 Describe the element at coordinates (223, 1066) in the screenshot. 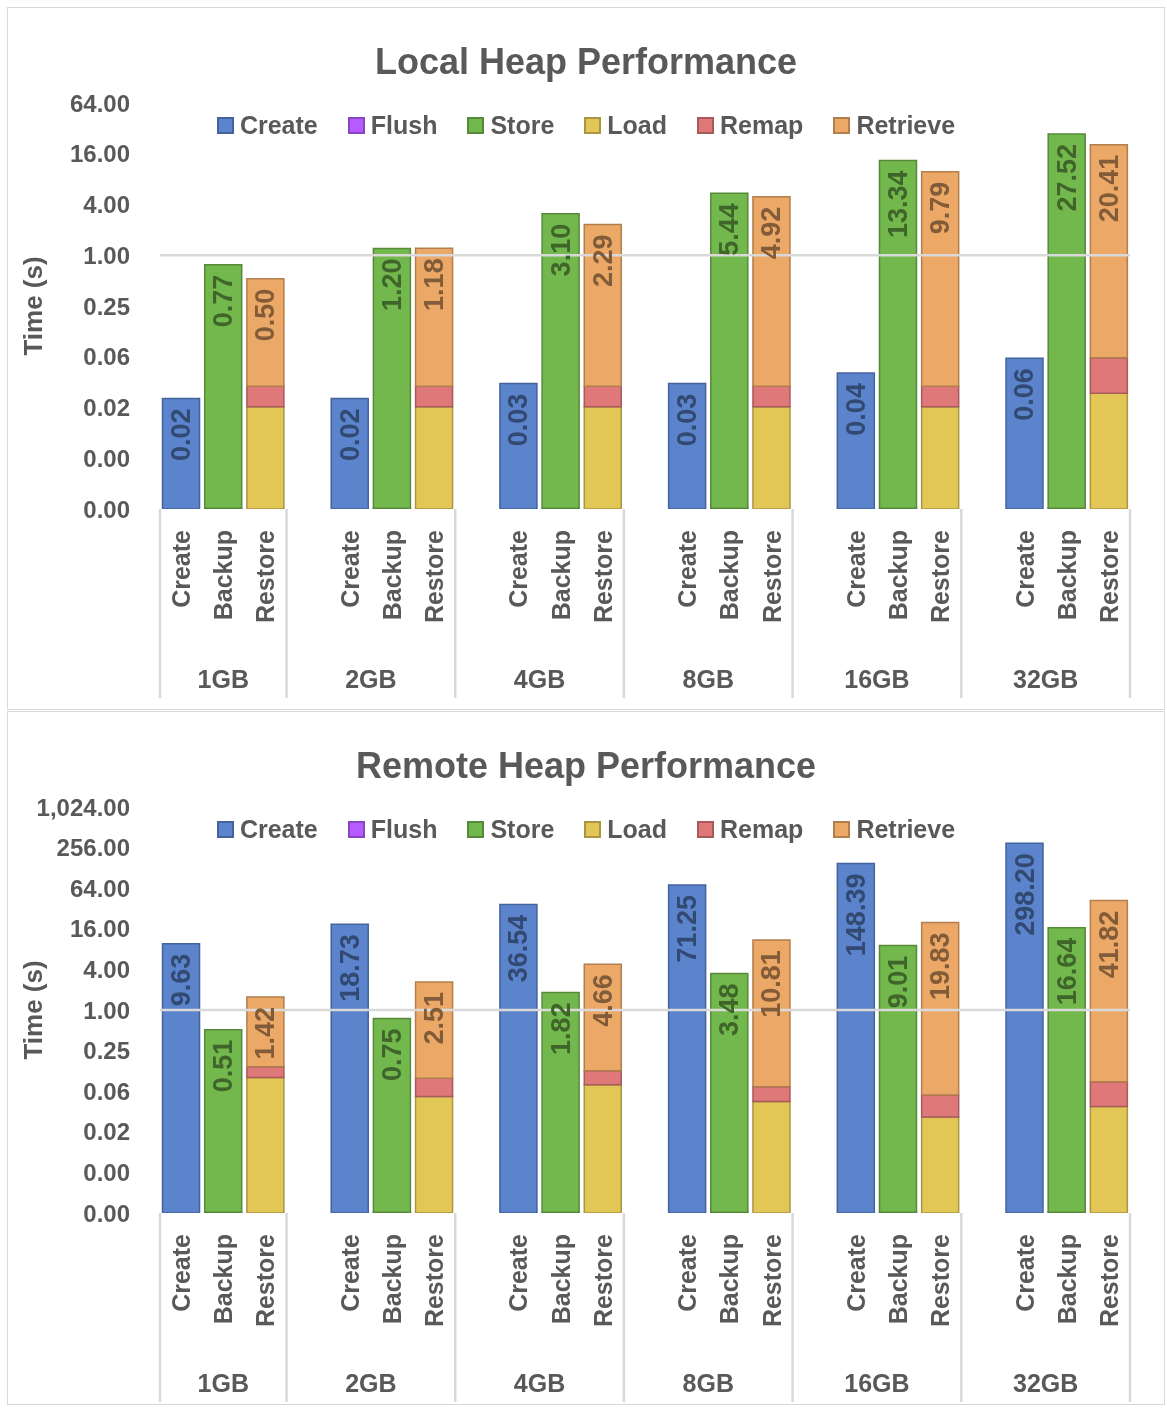

I see `data-label: 0.51` at that location.